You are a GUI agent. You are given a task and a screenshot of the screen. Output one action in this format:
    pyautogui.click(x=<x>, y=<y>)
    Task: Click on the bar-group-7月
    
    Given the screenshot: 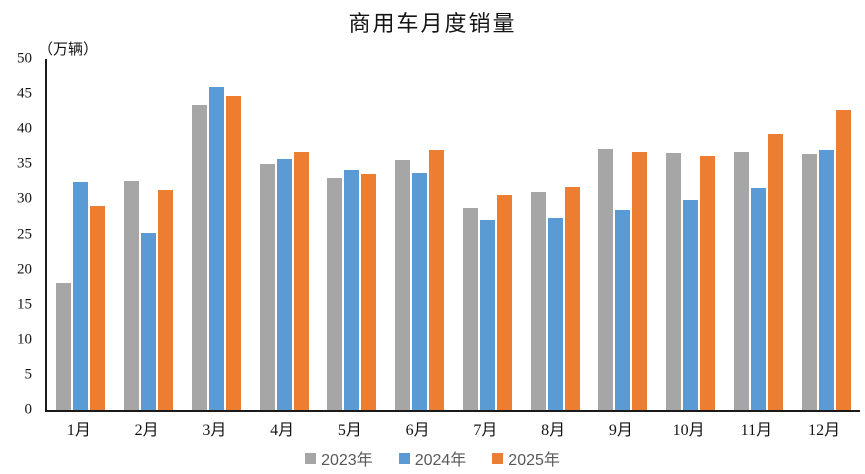 What is the action you would take?
    pyautogui.click(x=488, y=234)
    